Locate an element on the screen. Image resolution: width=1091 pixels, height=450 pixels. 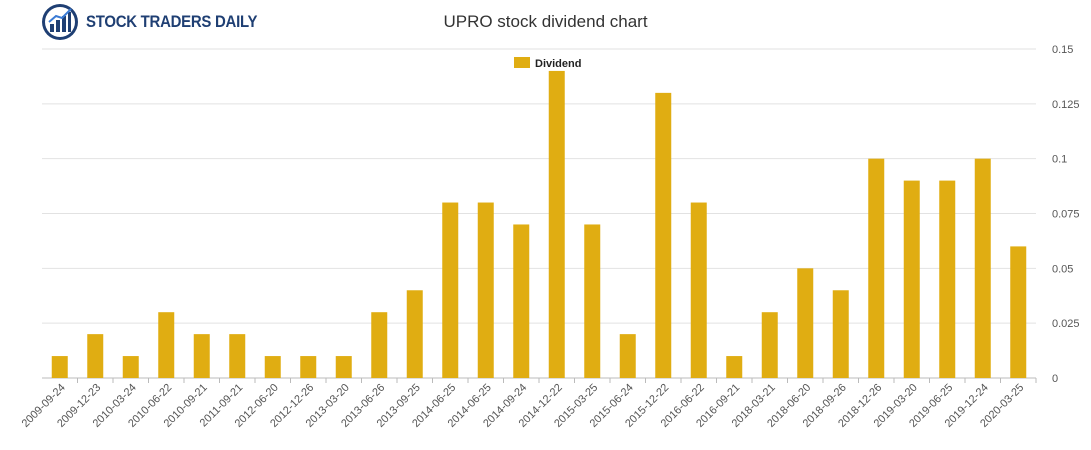
y-tick-label: 0 is located at coordinates (1055, 379).